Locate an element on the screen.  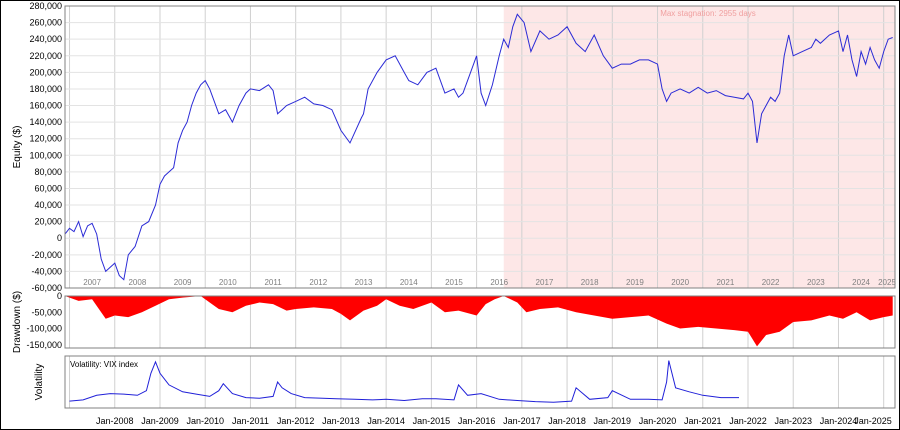
drawdown-area is located at coordinates (479, 321).